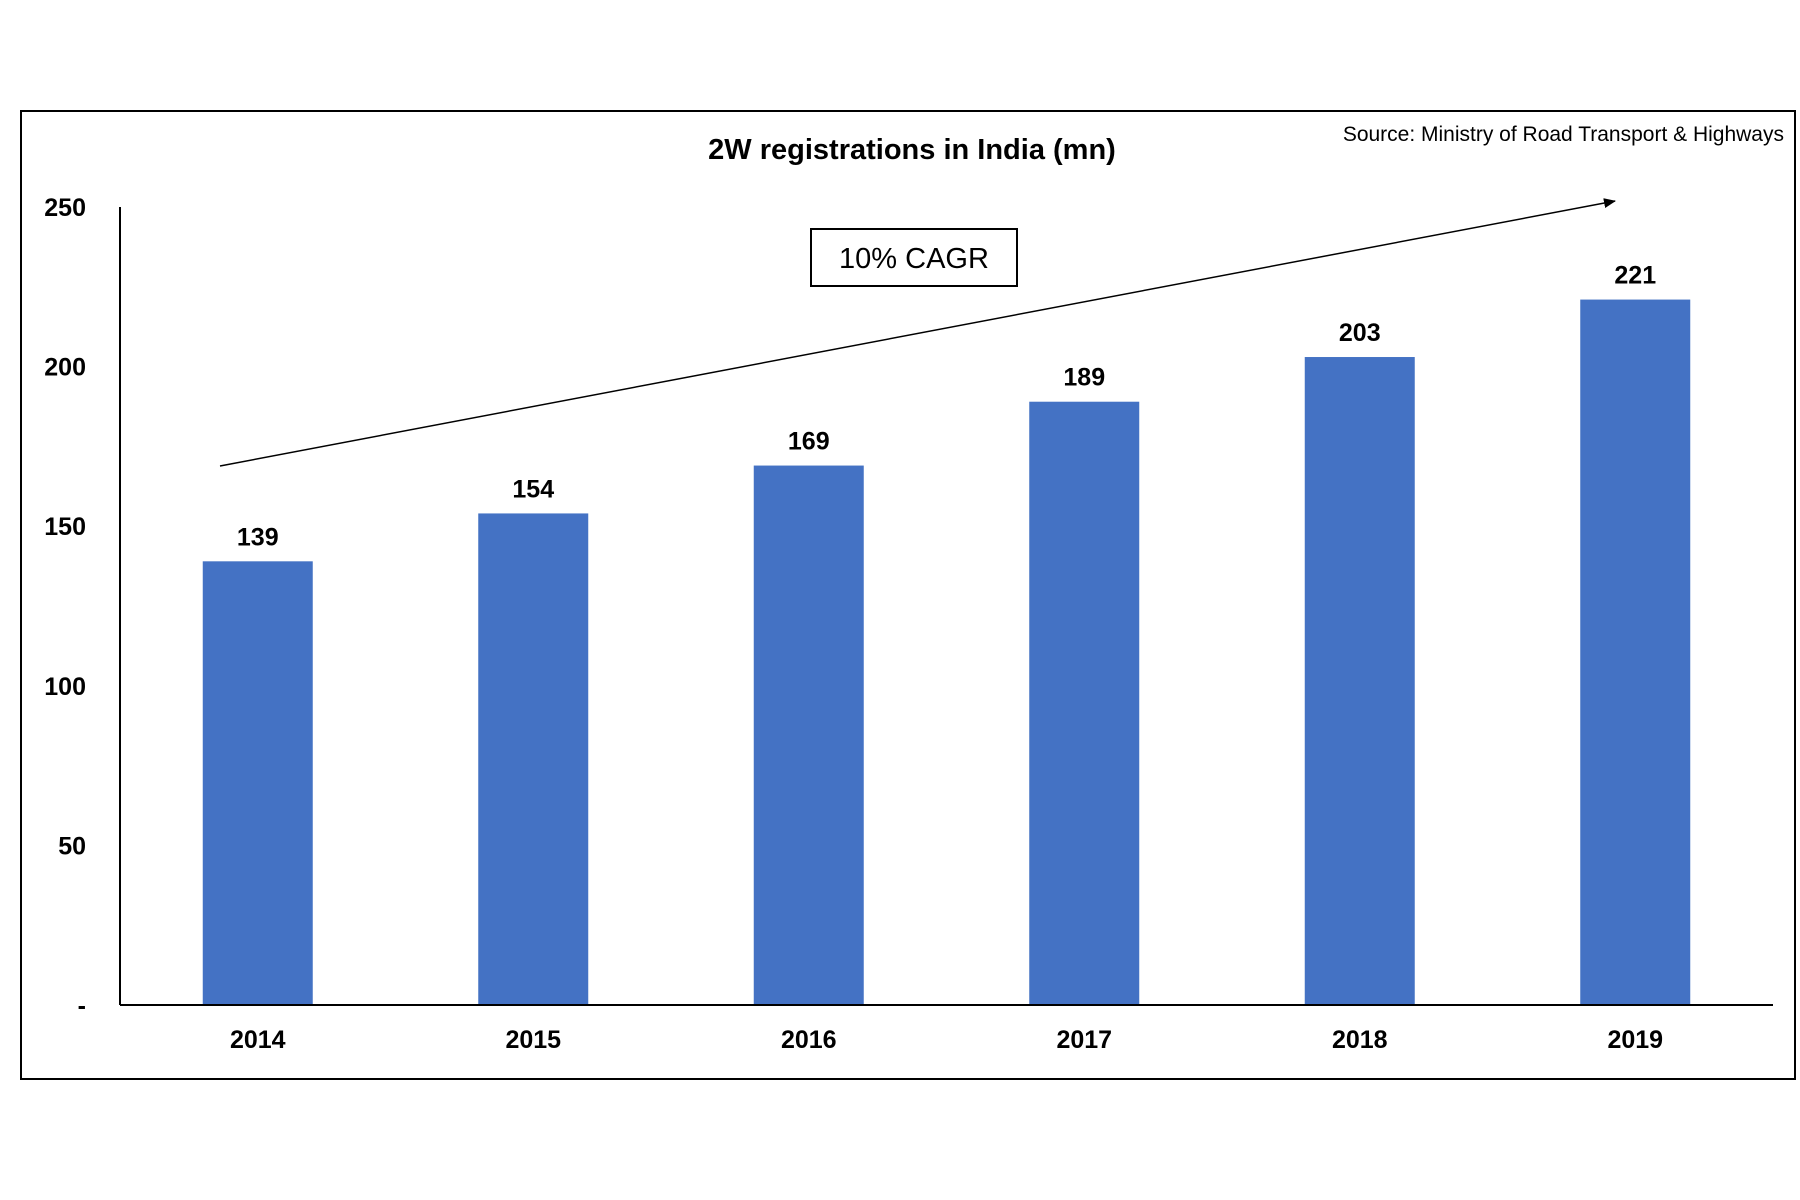 The image size is (1800, 1200). What do you see at coordinates (809, 442) in the screenshot?
I see `data-label: 169` at bounding box center [809, 442].